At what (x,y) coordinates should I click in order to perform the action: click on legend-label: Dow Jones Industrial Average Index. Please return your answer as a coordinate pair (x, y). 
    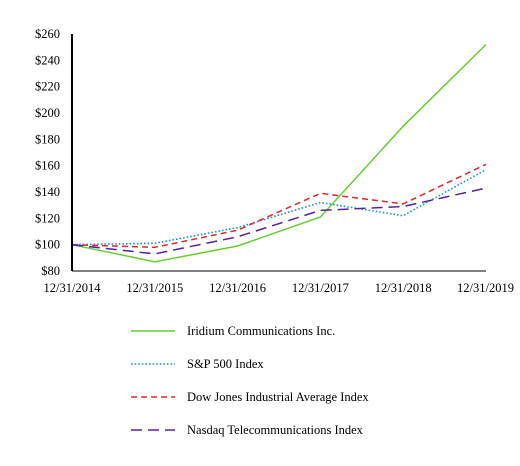
    Looking at the image, I should click on (278, 397).